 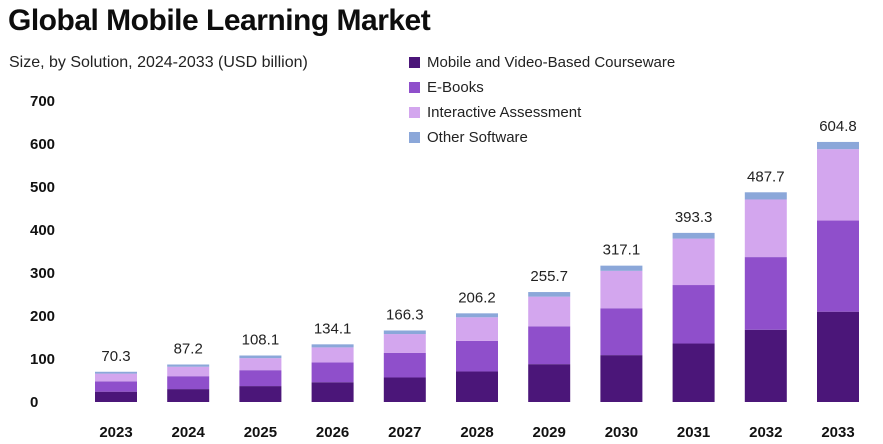 I want to click on y-tick-label: 200, so click(x=42, y=316).